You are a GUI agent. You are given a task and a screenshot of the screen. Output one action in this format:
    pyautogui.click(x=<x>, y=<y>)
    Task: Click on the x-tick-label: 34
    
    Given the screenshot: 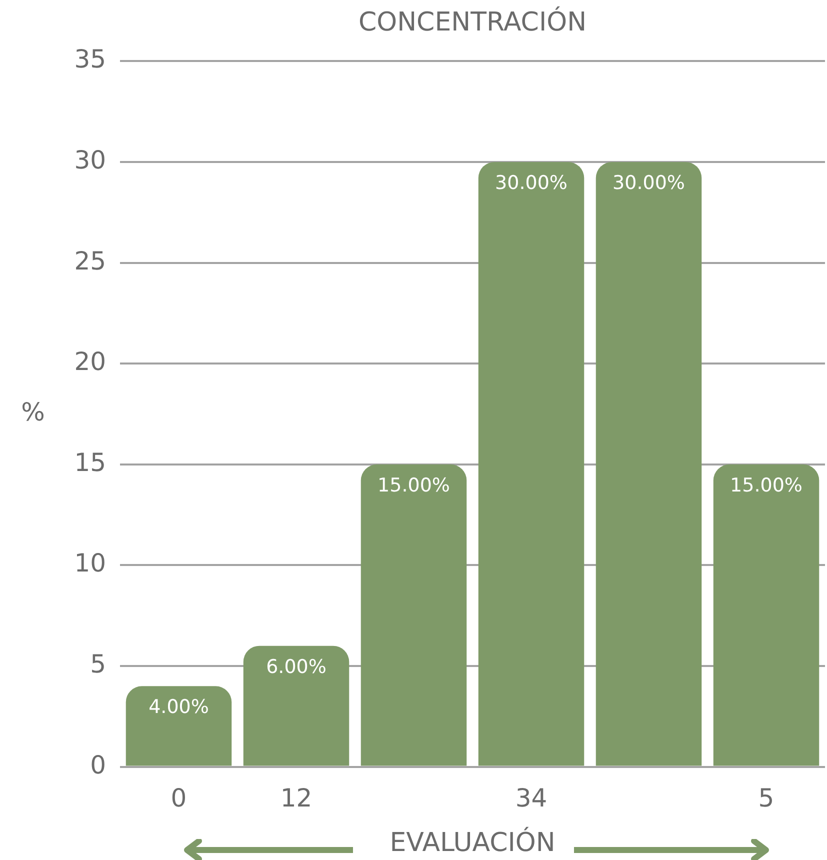 What is the action you would take?
    pyautogui.click(x=531, y=797)
    